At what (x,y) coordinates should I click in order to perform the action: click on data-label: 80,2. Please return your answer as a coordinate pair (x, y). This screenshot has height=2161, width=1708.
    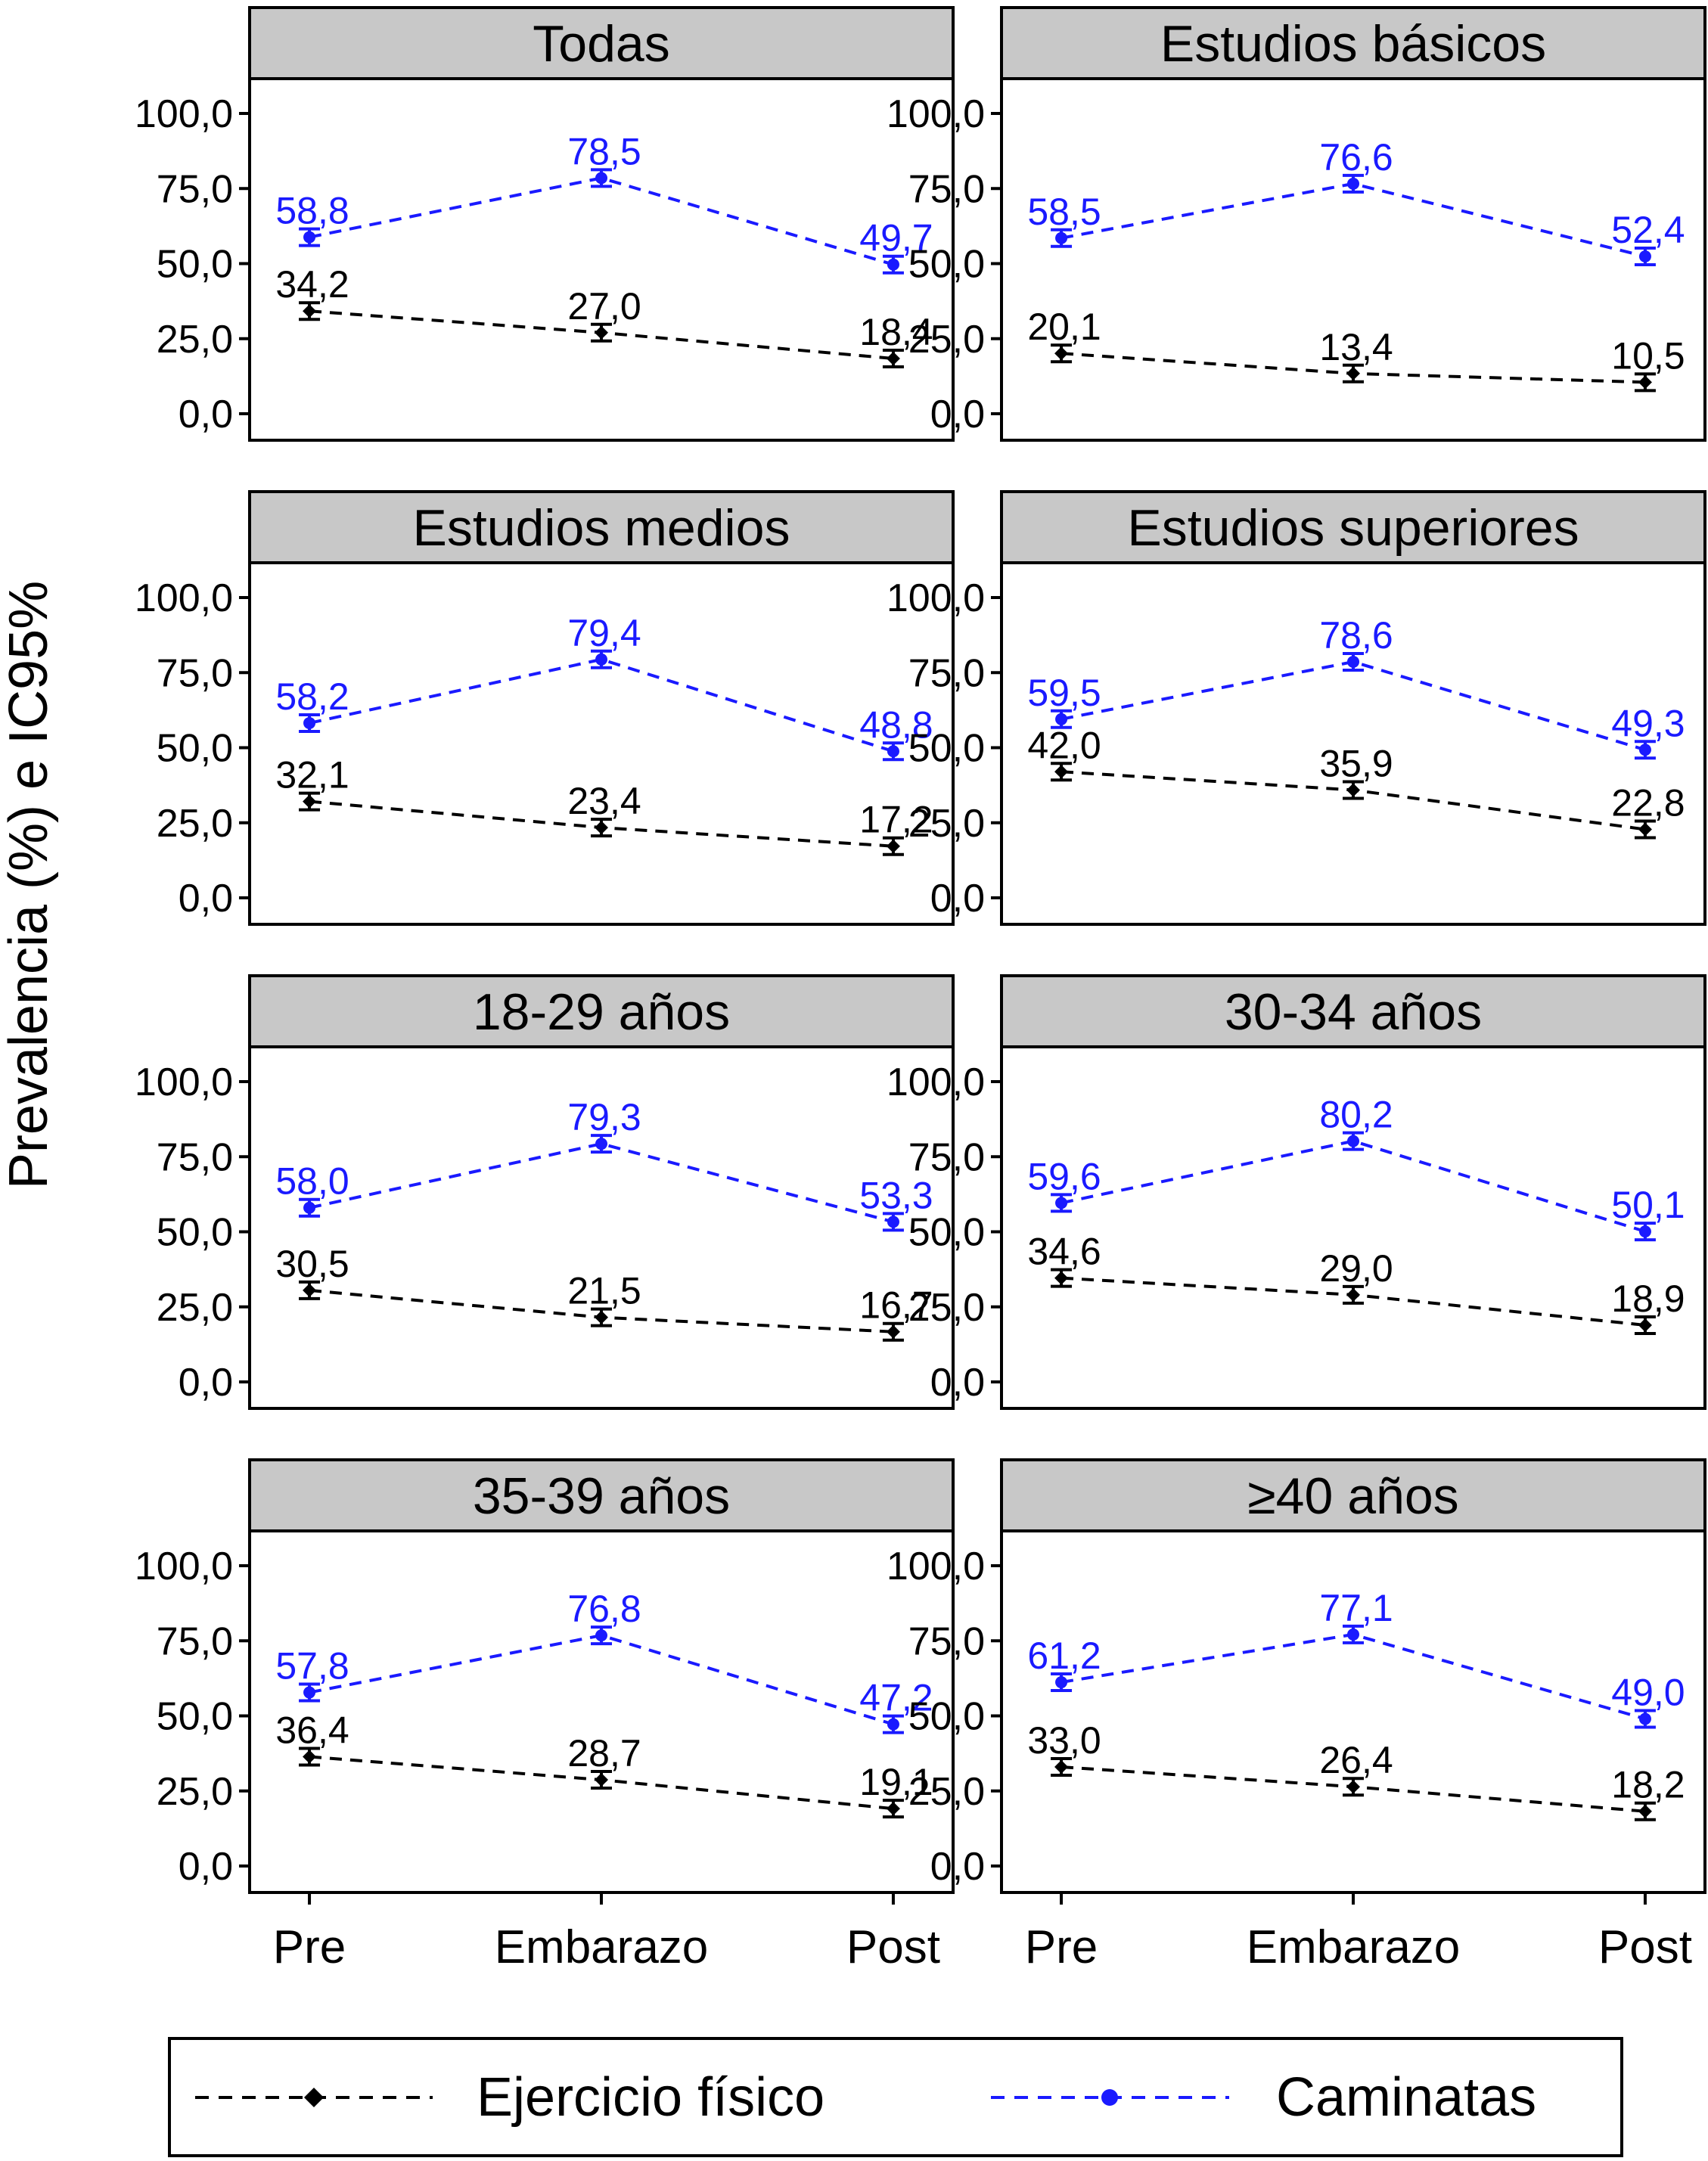
    Looking at the image, I should click on (1356, 1115).